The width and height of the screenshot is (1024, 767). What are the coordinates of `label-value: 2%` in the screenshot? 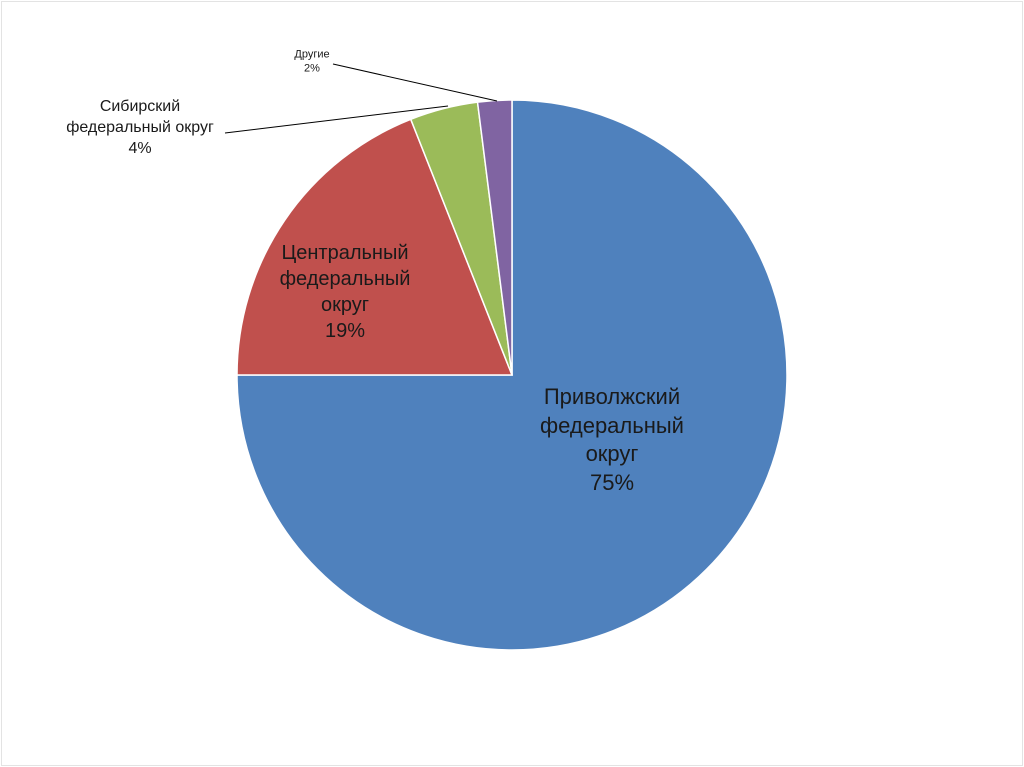 It's located at (312, 69).